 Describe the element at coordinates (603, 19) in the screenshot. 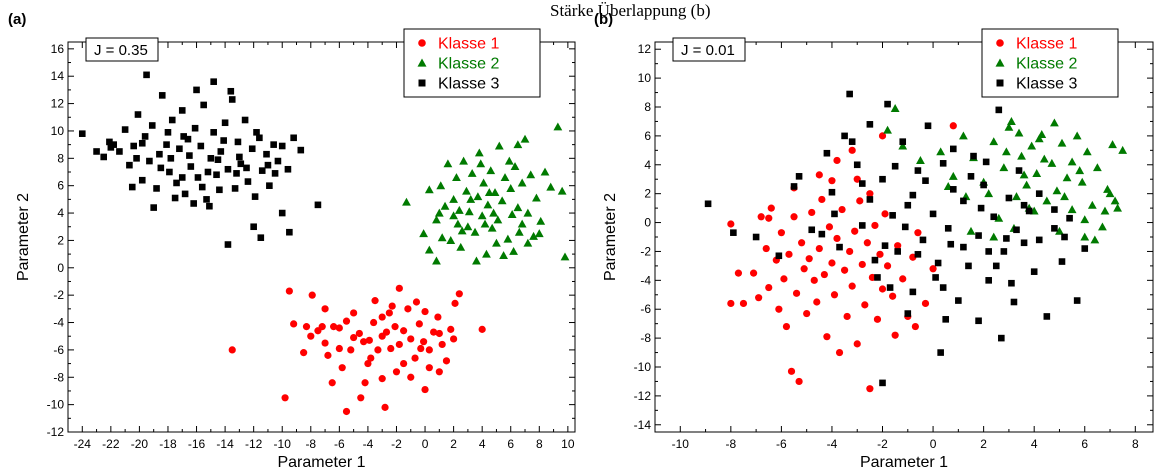

I see `panel-label: (b)` at that location.